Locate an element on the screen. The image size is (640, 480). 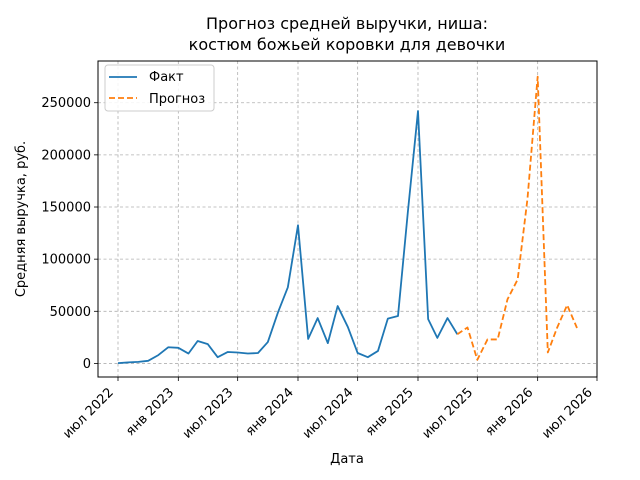
series-line-forecast is located at coordinates (517, 218).